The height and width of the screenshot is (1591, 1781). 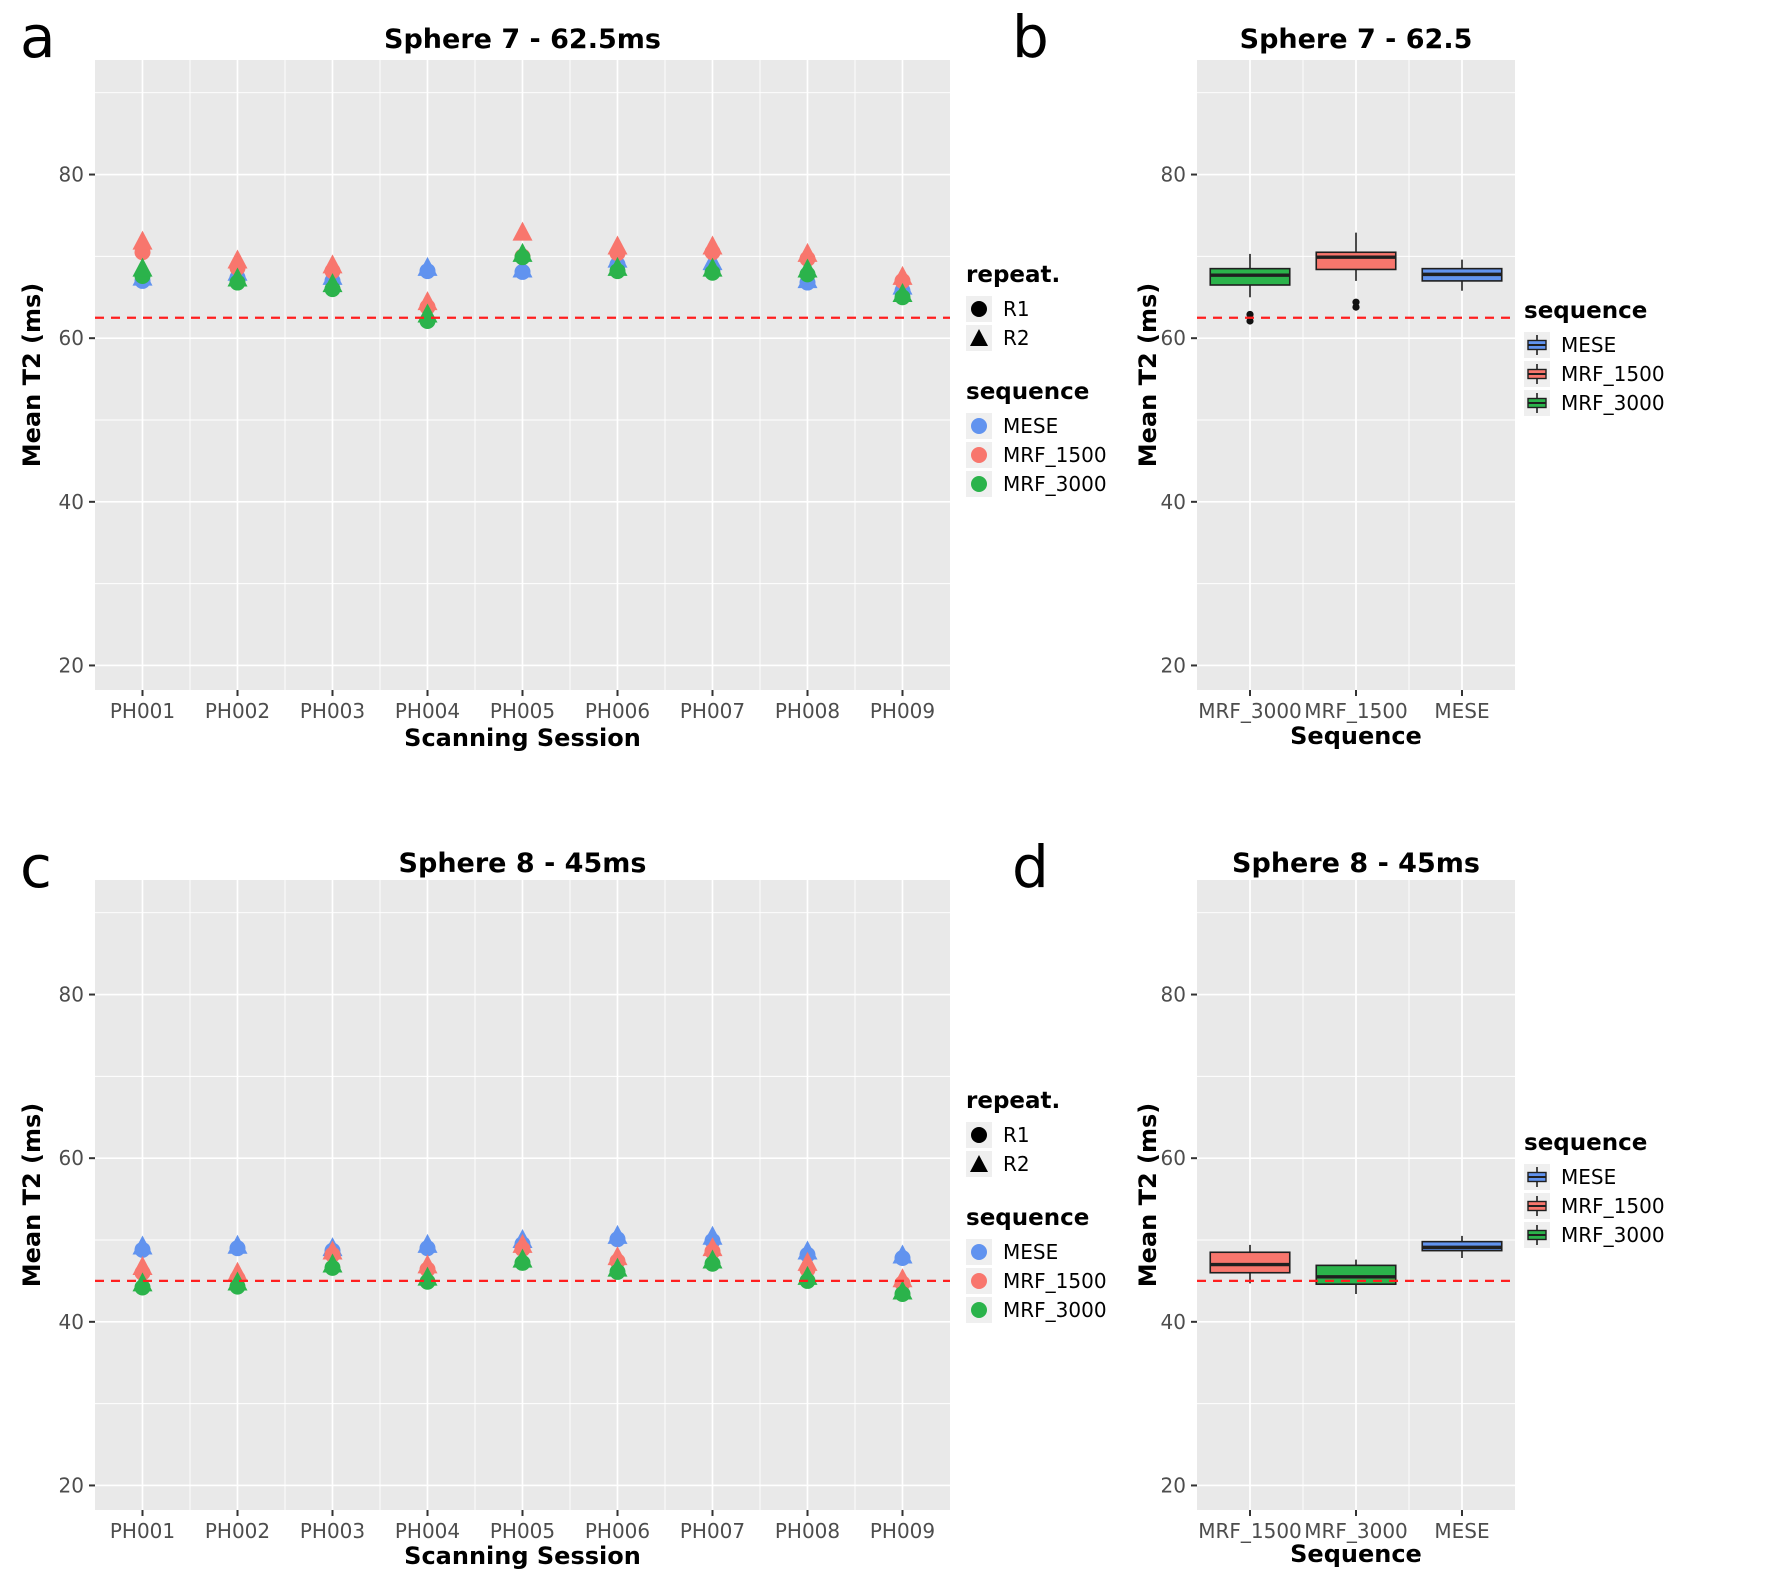 What do you see at coordinates (1073, 1310) in the screenshot?
I see `legend-item-mrf3000: MRF_3000` at bounding box center [1073, 1310].